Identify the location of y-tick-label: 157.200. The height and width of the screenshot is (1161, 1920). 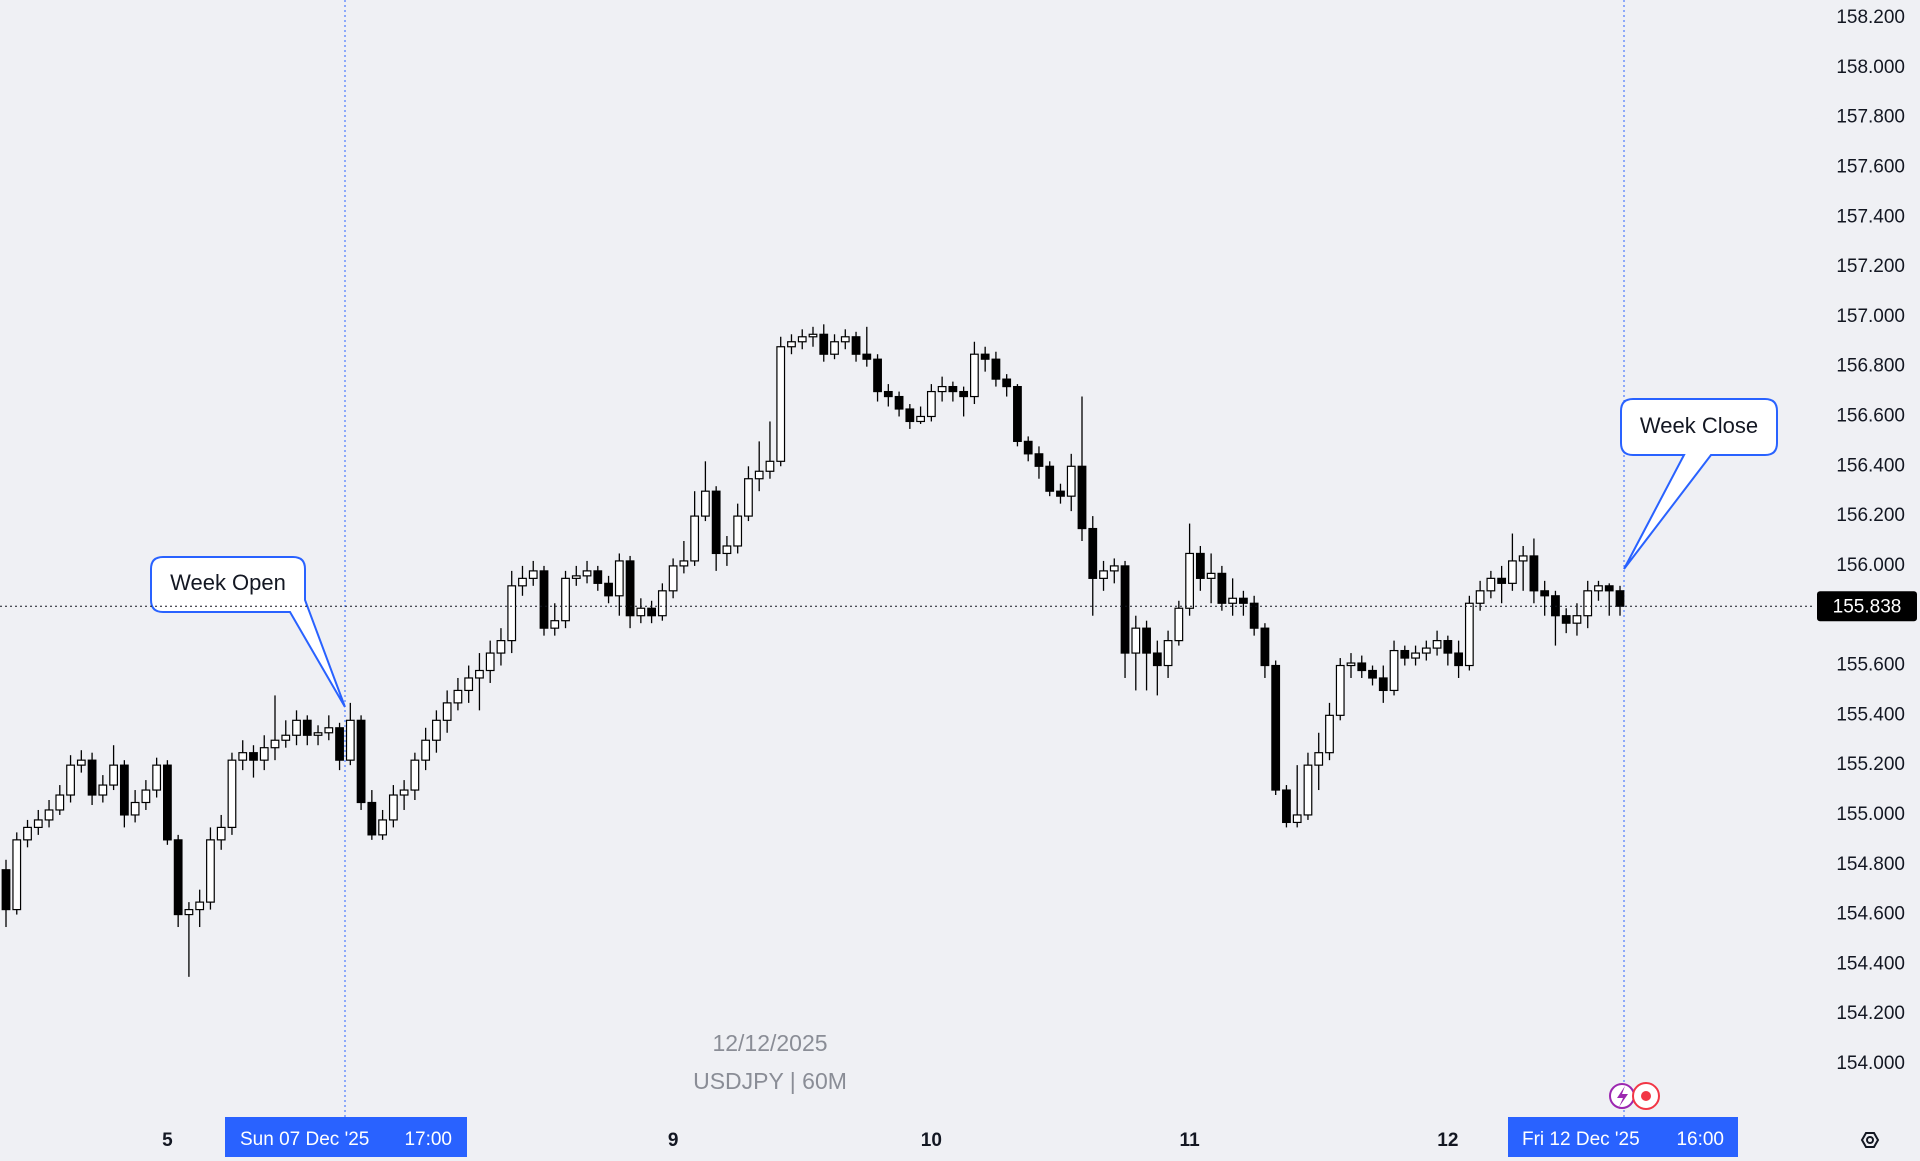
(1870, 266).